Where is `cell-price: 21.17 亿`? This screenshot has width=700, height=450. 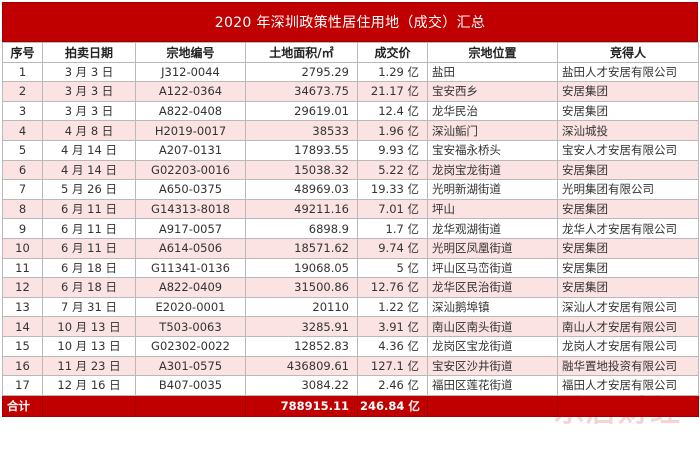
cell-price: 21.17 亿 is located at coordinates (392, 91).